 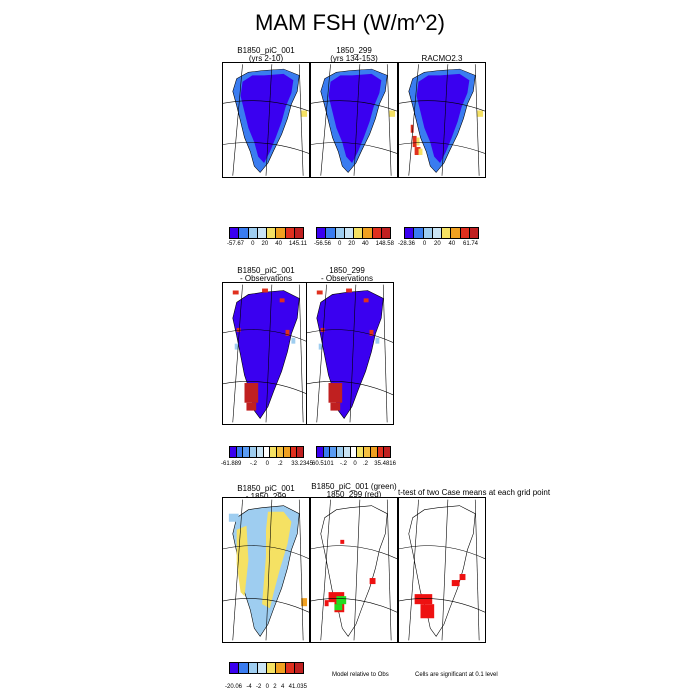 I want to click on ice-sheet-region, so click(x=443, y=118).